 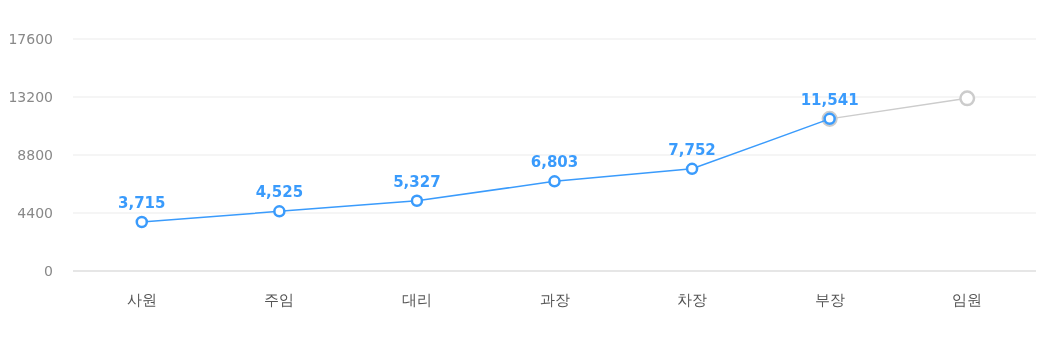 I want to click on y-tick-label: 17600, so click(x=30, y=39).